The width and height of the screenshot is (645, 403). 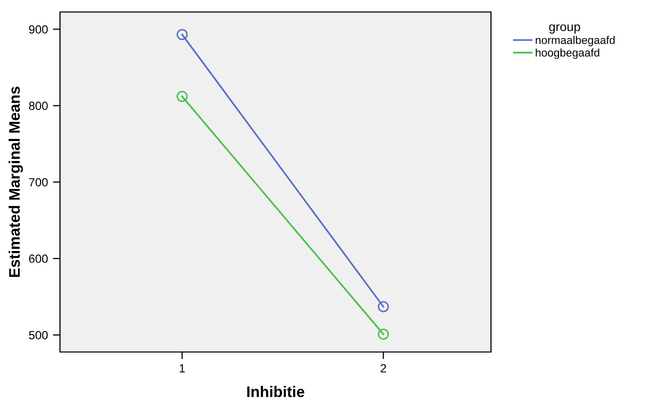 What do you see at coordinates (38, 106) in the screenshot?
I see `y-tick-label: 800` at bounding box center [38, 106].